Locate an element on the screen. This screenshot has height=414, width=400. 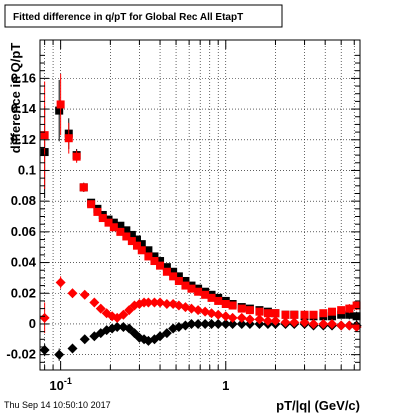
timestamp: Thu Sep 14 10:50:10 2017 is located at coordinates (57, 405).